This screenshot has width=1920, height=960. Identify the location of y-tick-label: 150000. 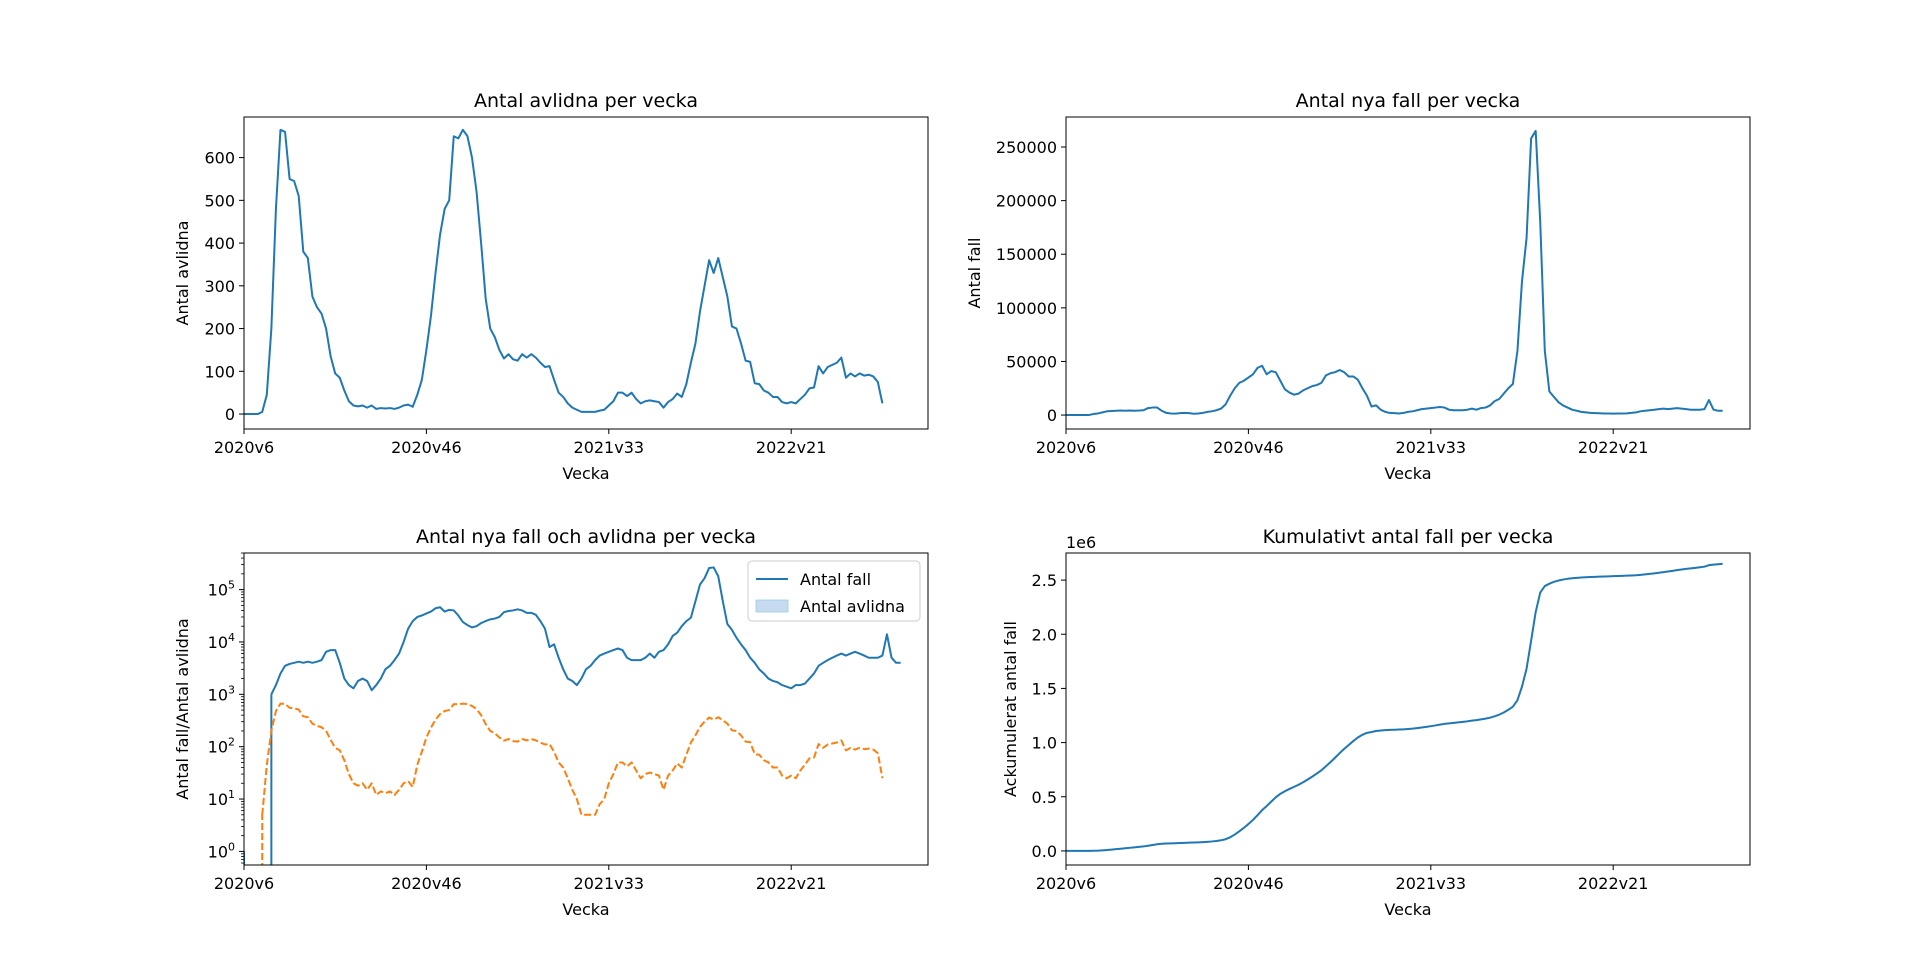
(1026, 254).